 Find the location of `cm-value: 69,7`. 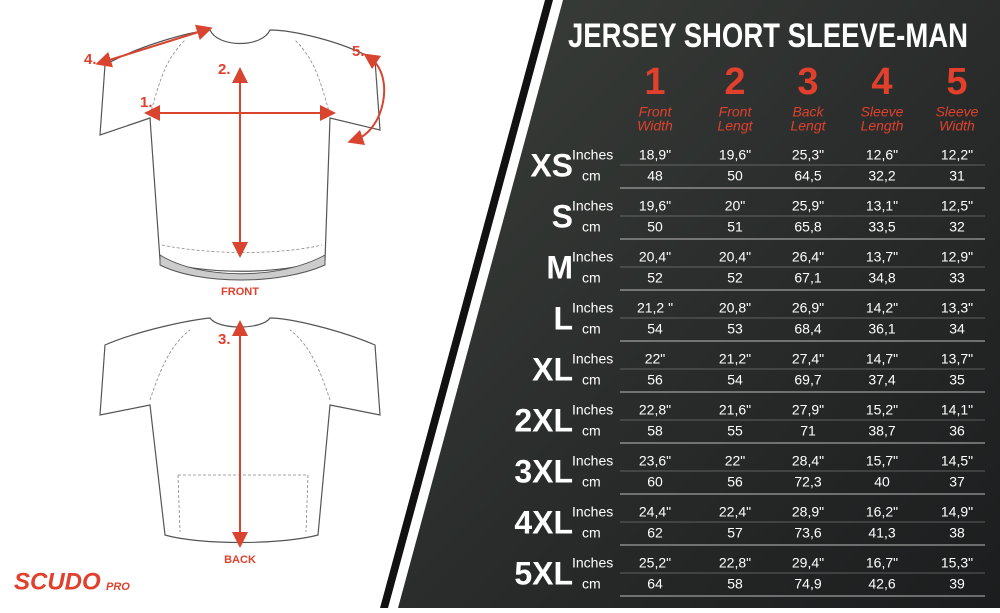

cm-value: 69,7 is located at coordinates (807, 380).